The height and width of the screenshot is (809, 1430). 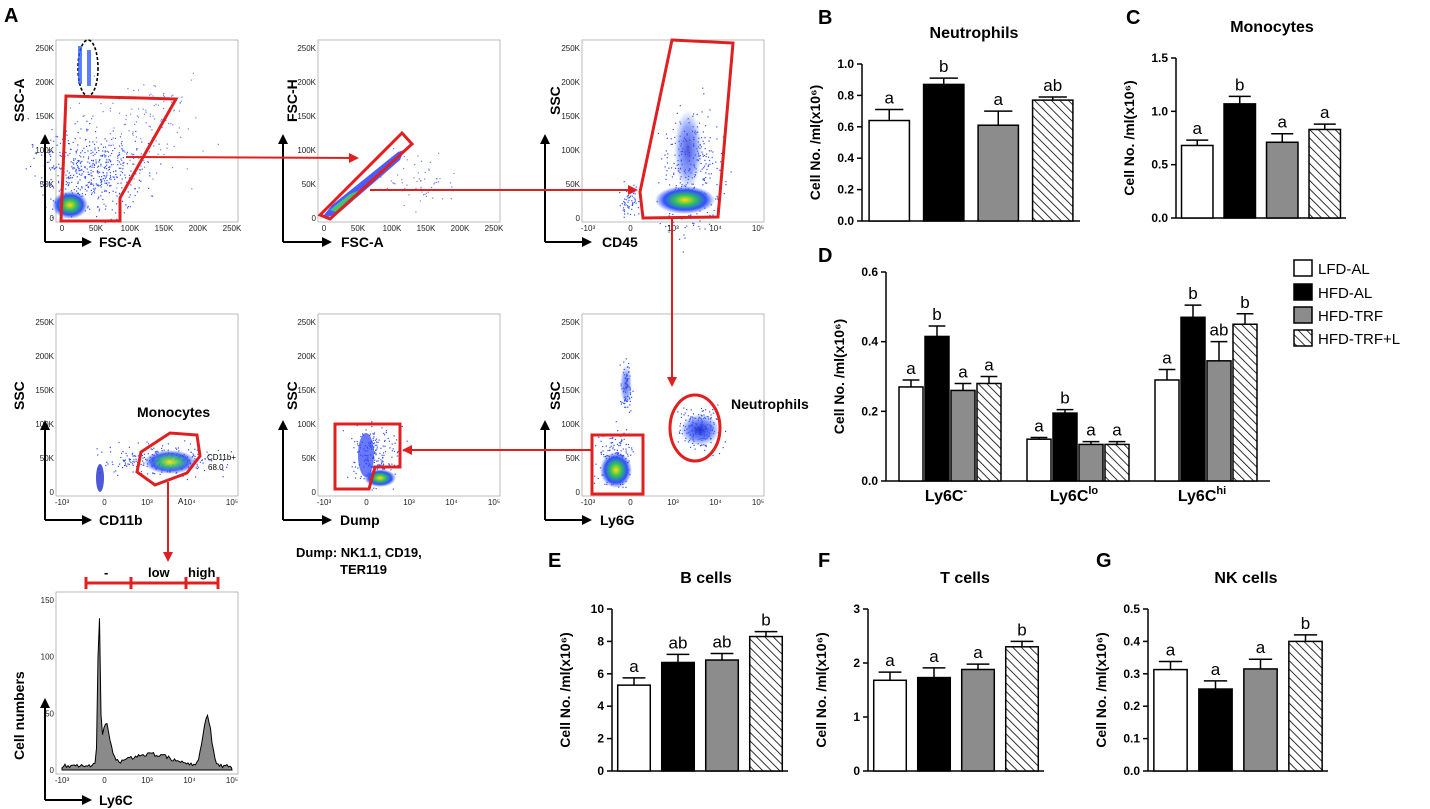 I want to click on bar-chart-e: 0 2 4 6 8 10 Cell No. /ml(x10⁶) B cells a ab ab b, so click(x=672, y=674).